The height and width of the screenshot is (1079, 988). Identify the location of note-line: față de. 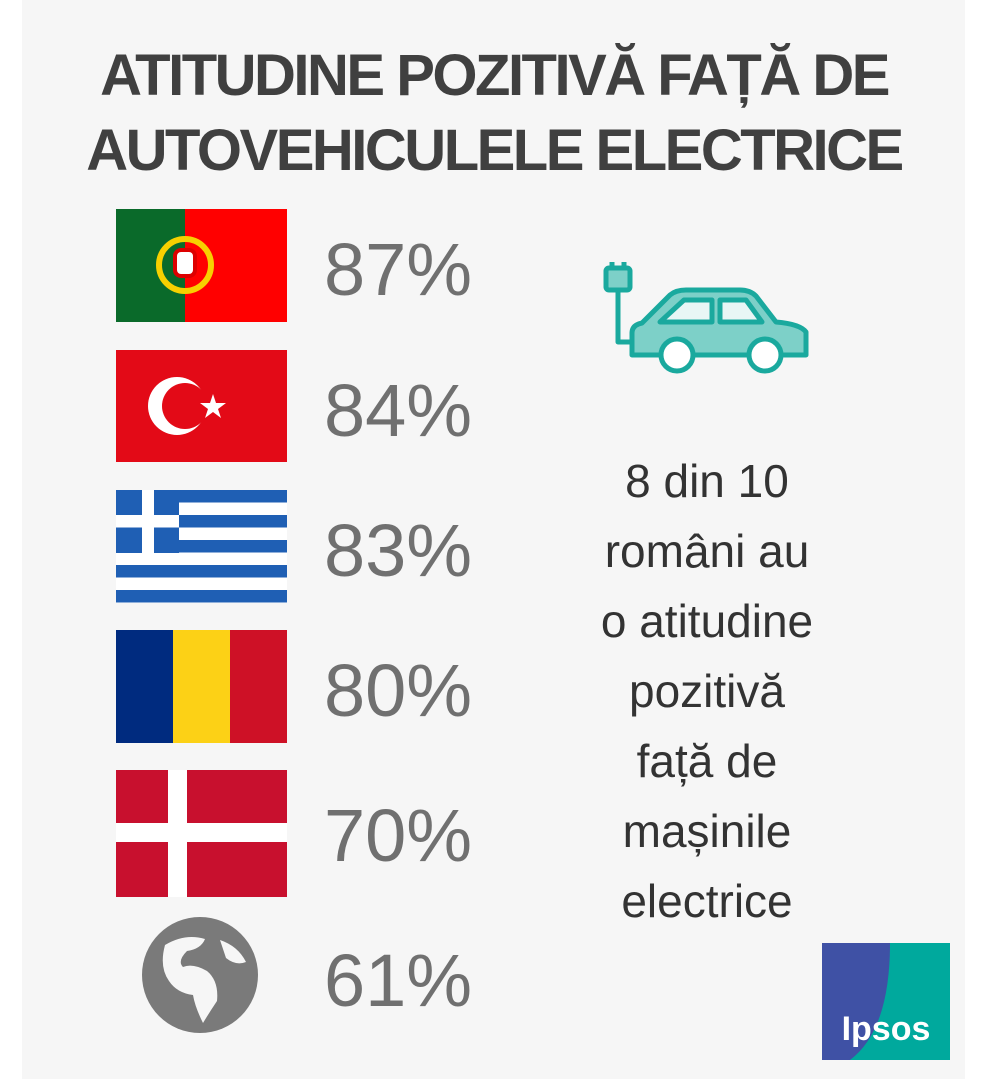
(707, 761).